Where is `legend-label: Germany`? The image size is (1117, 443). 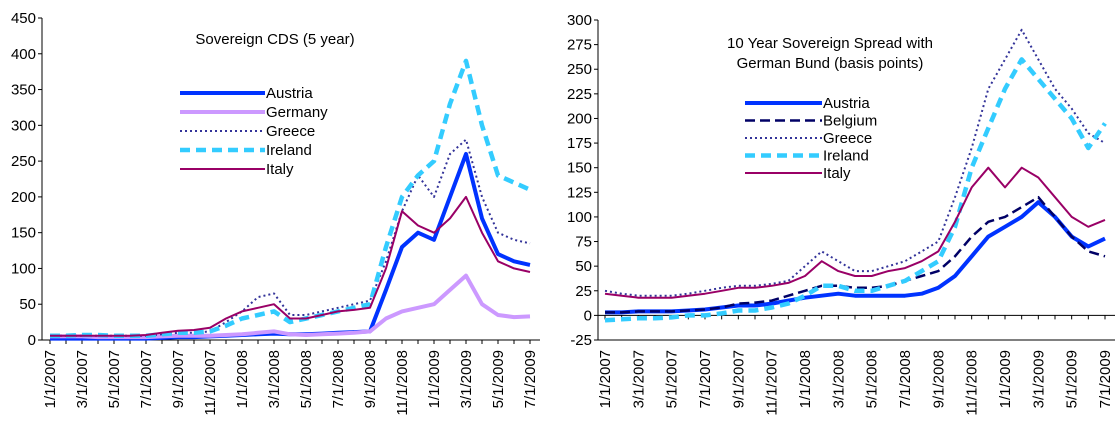
legend-label: Germany is located at coordinates (297, 112).